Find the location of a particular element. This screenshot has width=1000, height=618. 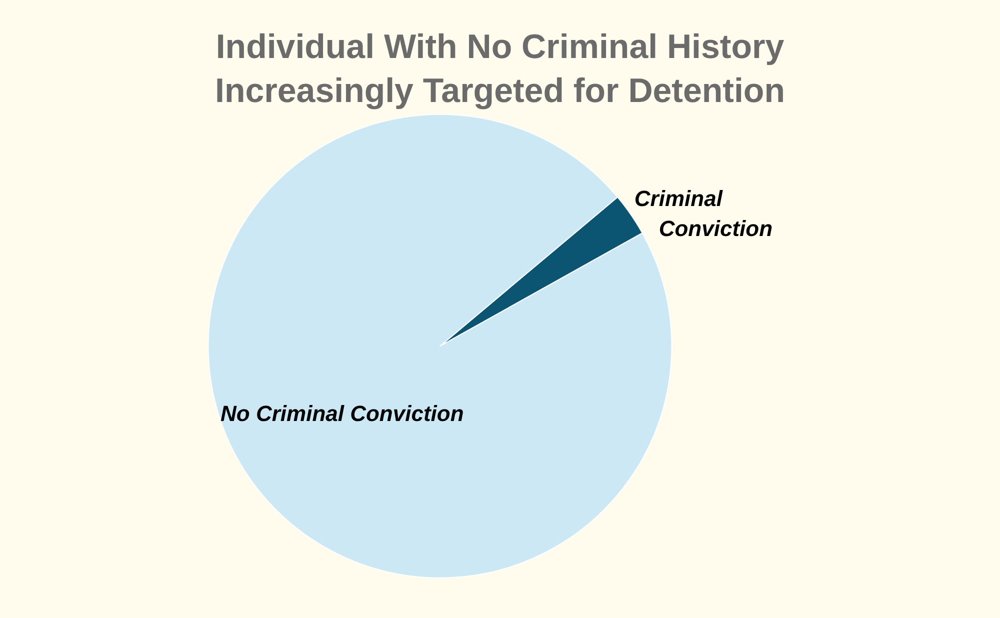

slice-label: No Criminal Conviction is located at coordinates (342, 413).